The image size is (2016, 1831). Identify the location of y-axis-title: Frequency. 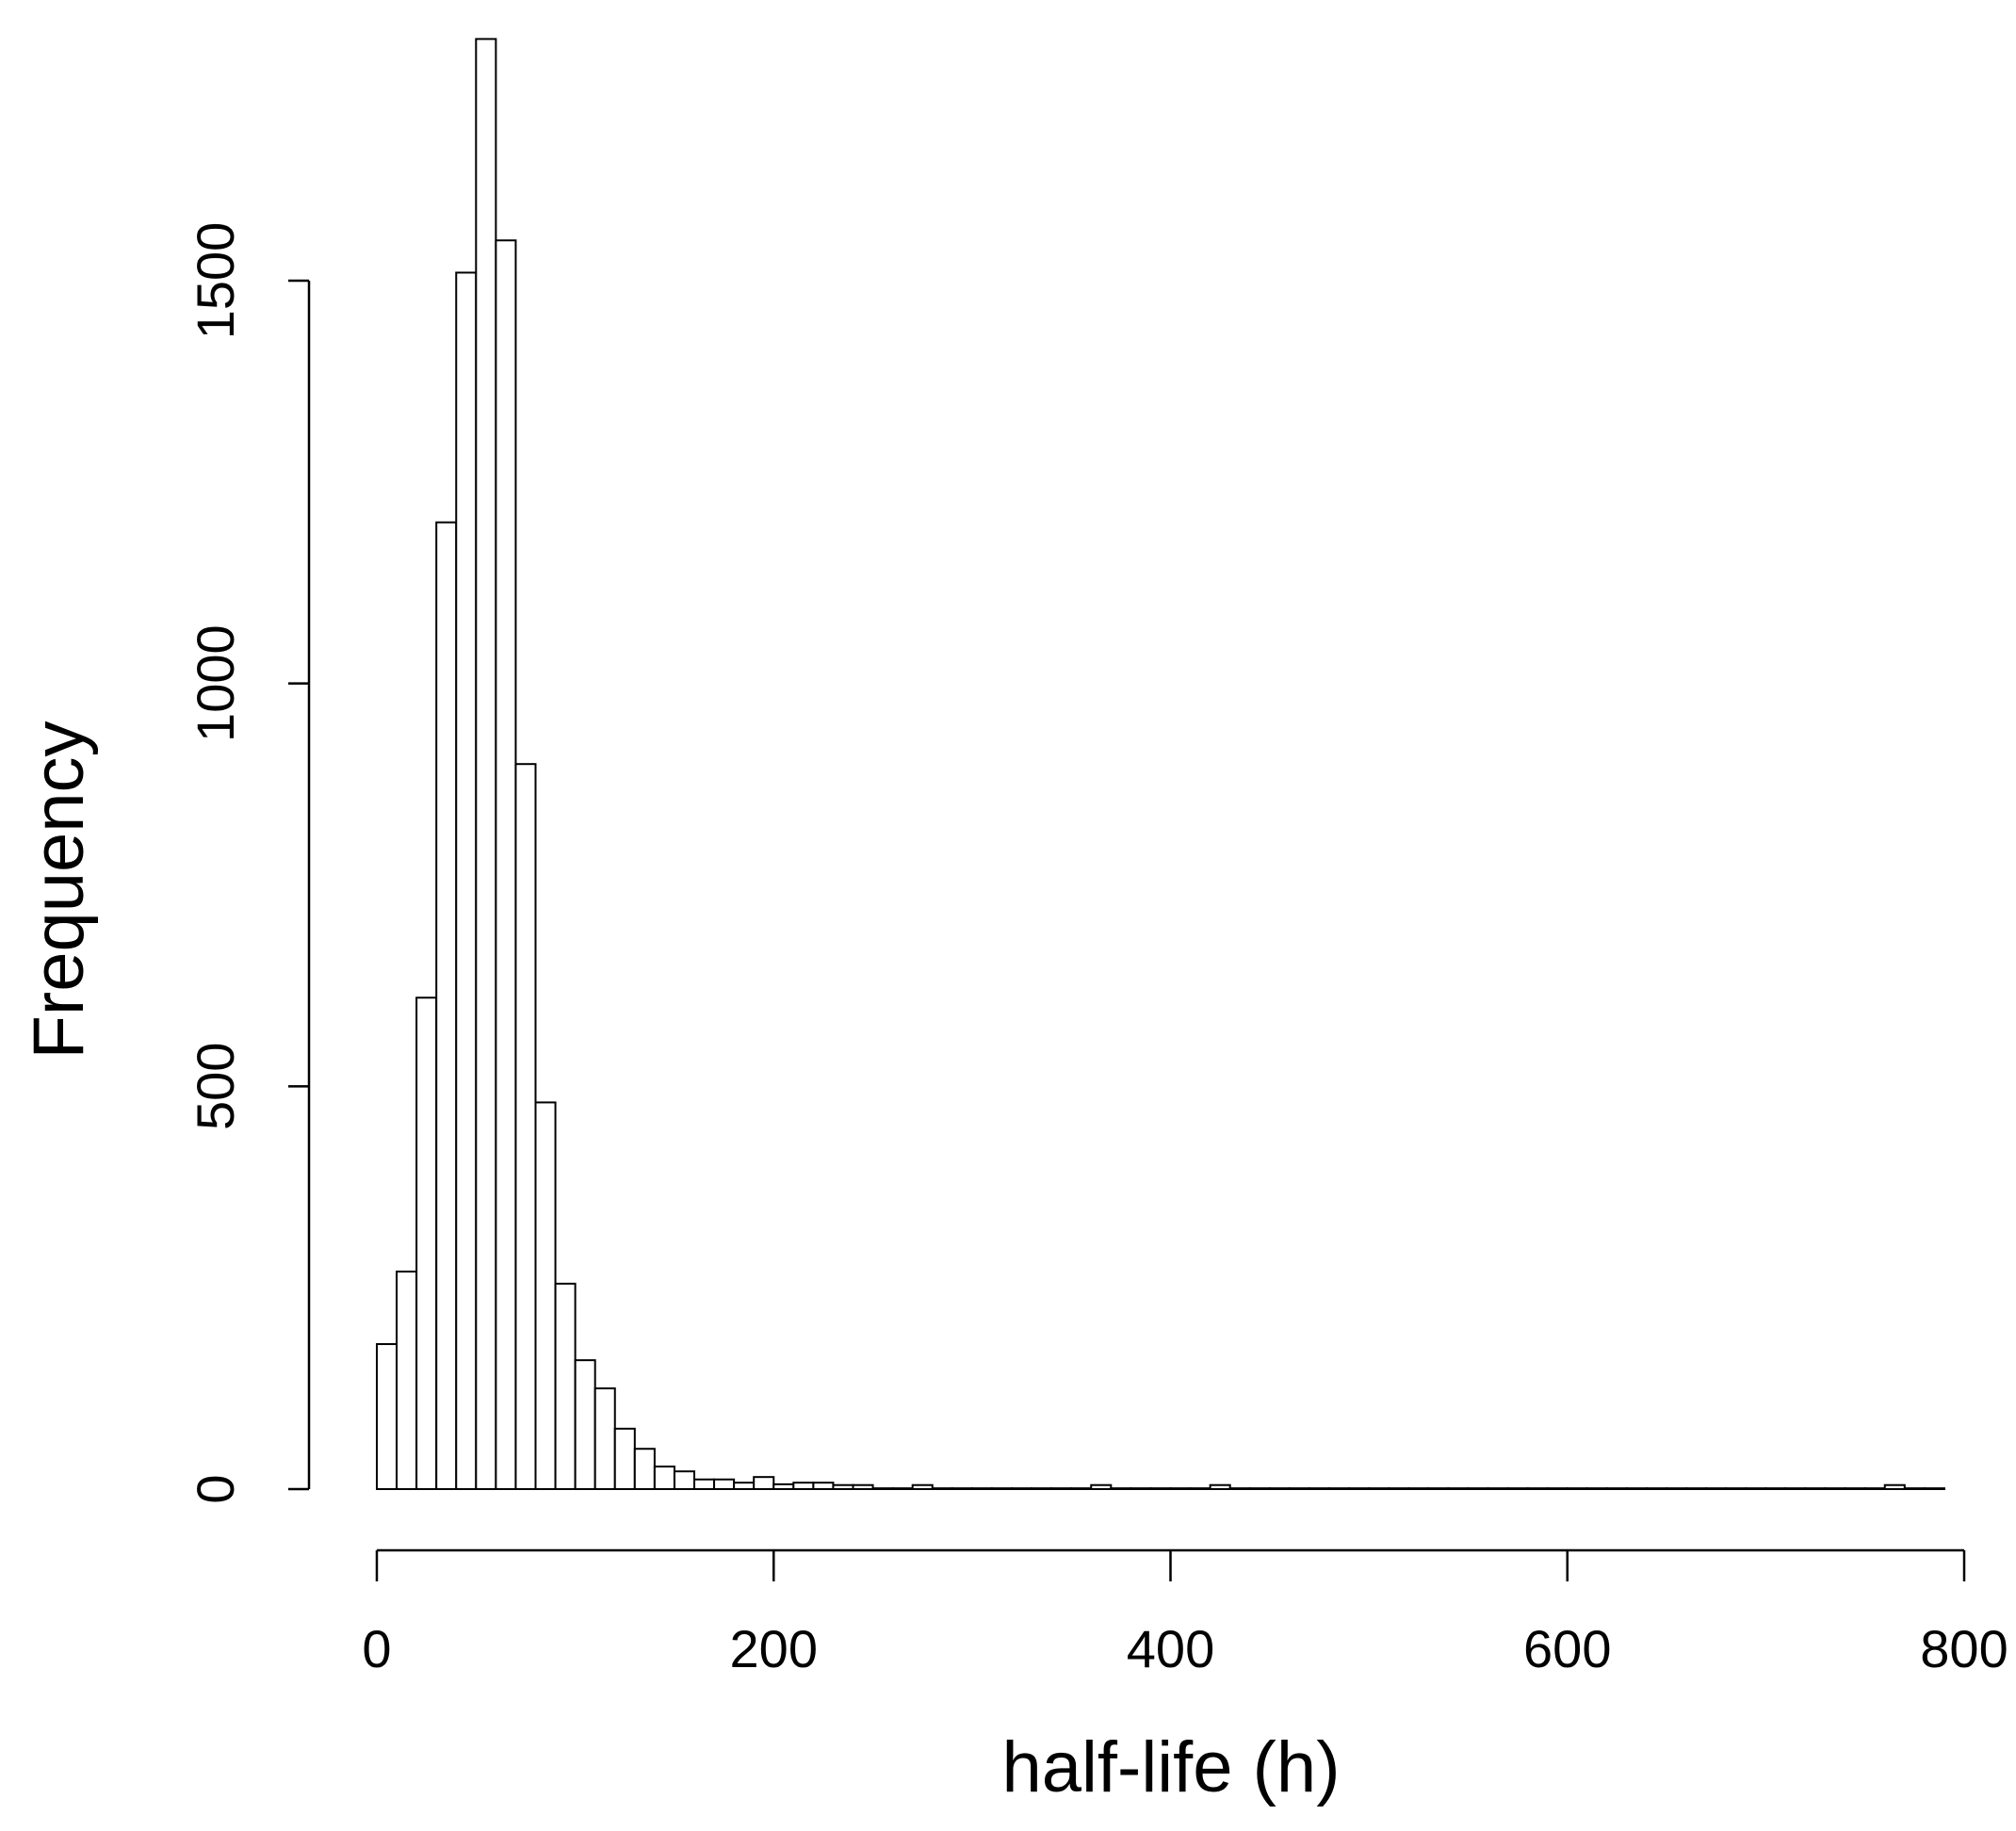
(59, 890).